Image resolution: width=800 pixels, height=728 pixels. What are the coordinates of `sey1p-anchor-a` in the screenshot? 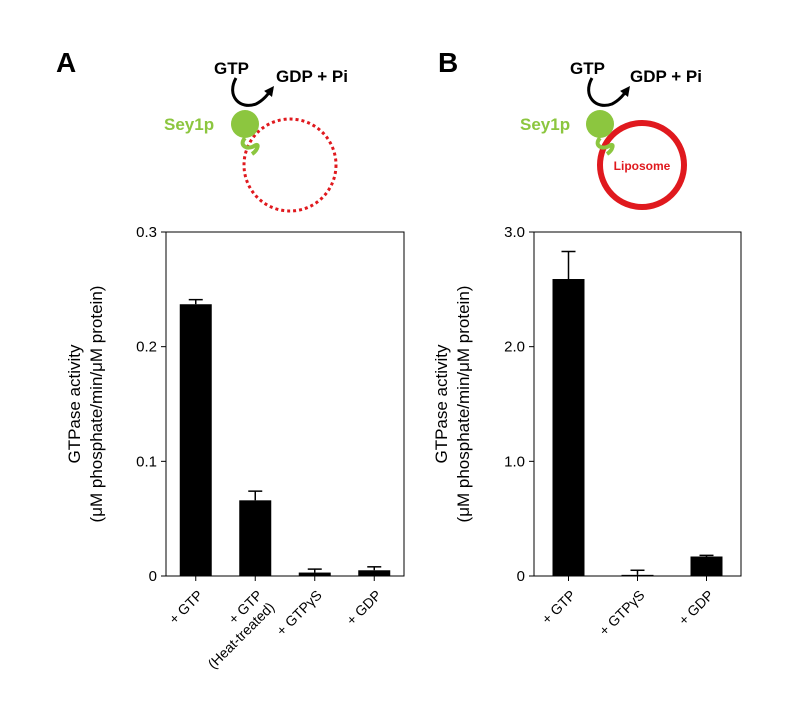 It's located at (250, 146).